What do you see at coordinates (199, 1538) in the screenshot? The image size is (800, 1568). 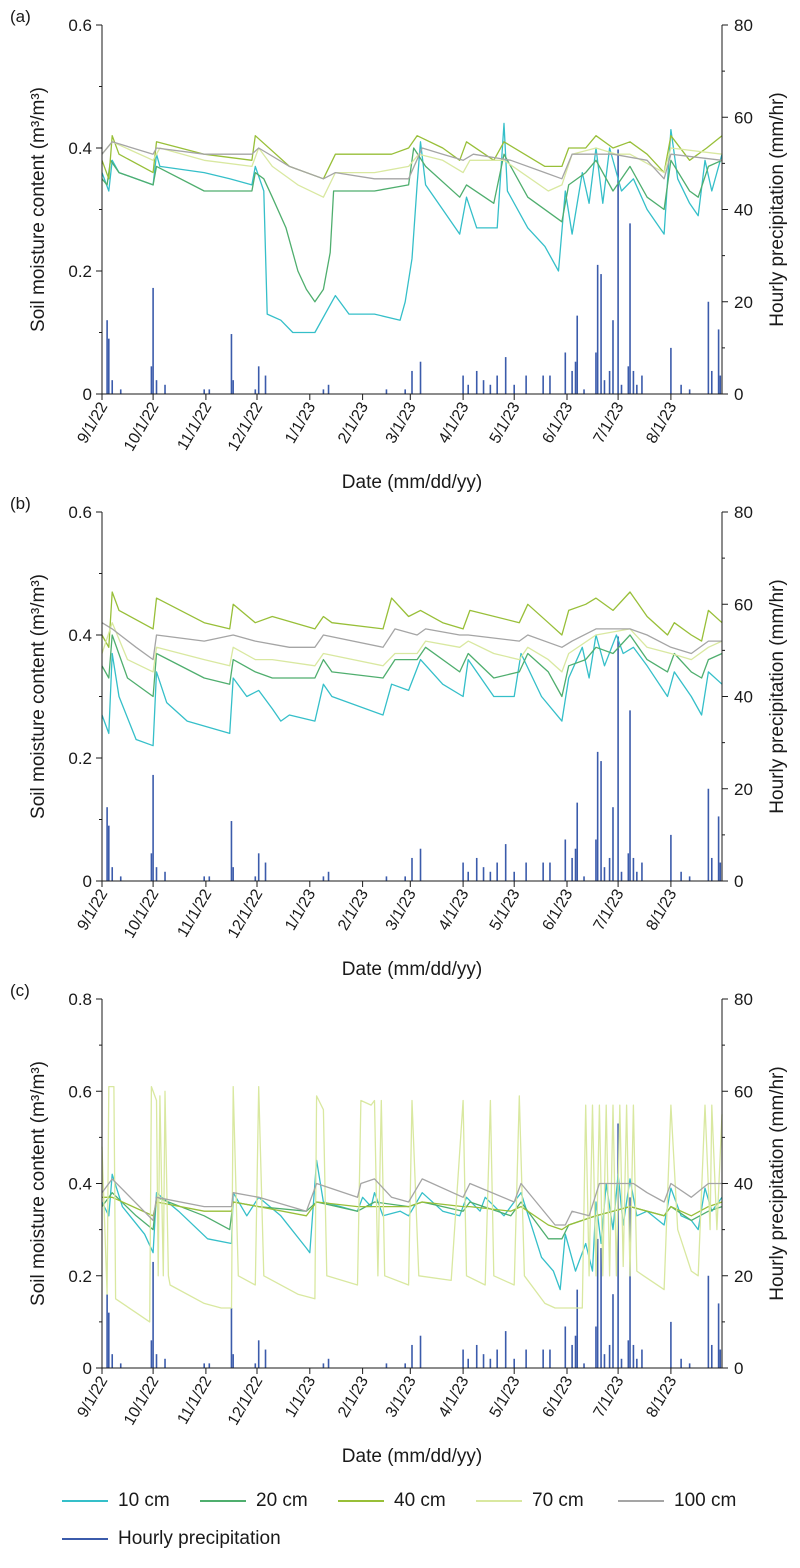 I see `legend-label-precipitation: Hourly precipitation` at bounding box center [199, 1538].